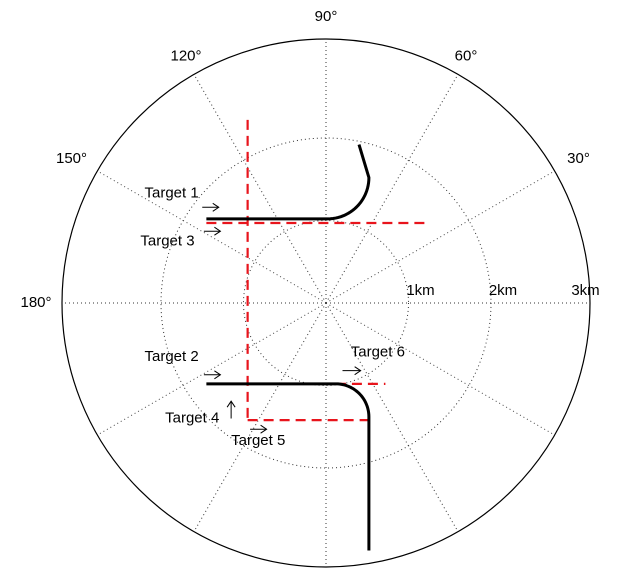  Describe the element at coordinates (167, 240) in the screenshot. I see `target-label: Target 3` at that location.